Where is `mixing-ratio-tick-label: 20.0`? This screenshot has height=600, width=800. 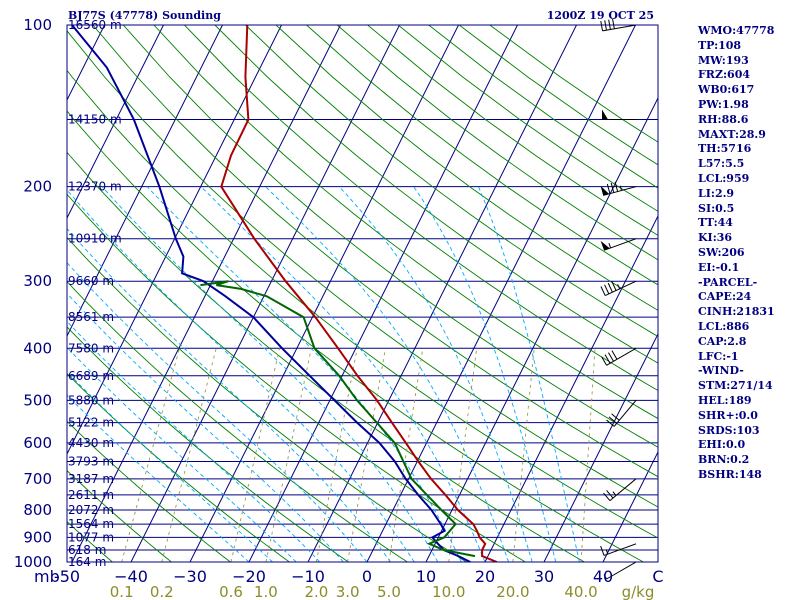
mixing-ratio-tick-label: 20.0 is located at coordinates (512, 591).